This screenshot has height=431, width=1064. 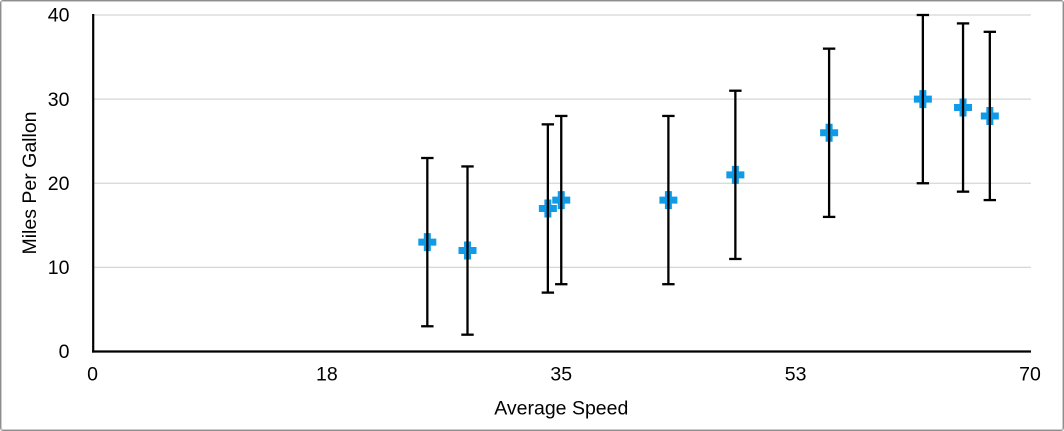 I want to click on svg-text: 70, so click(x=1030, y=374).